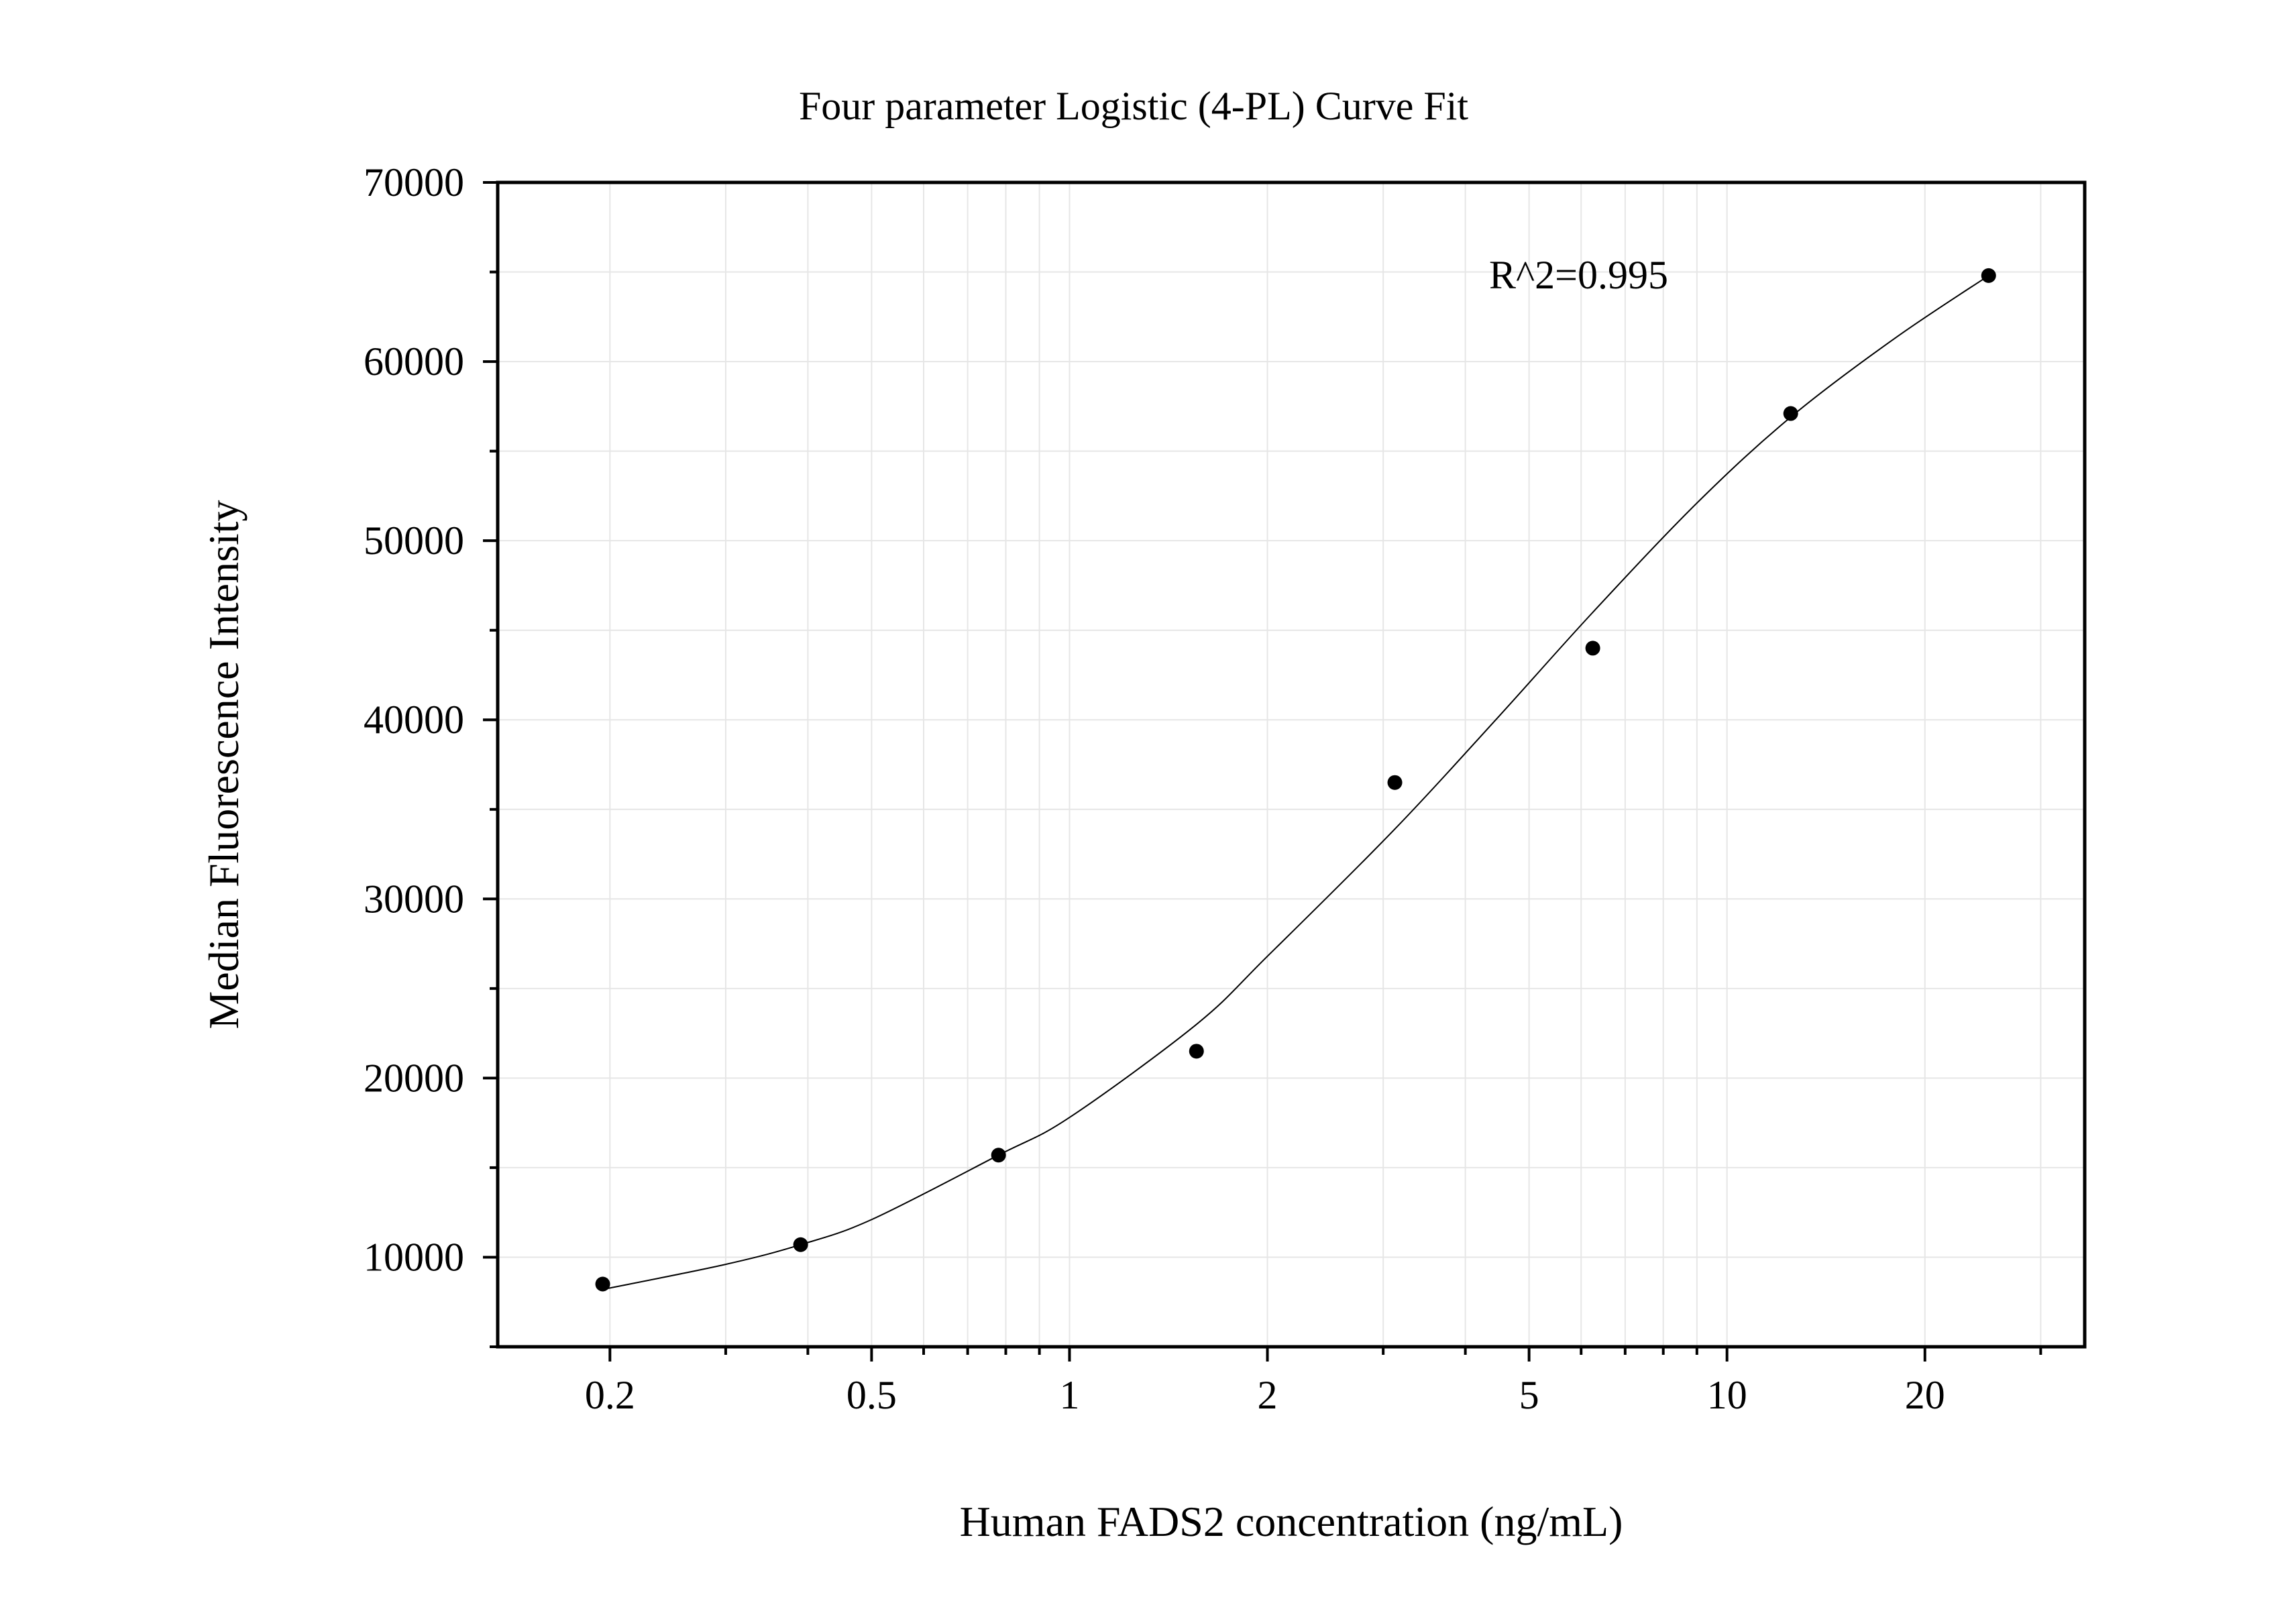  I want to click on x-axis-tick-labels: 0.2 0.5 1 2 5 10 20, so click(1265, 1395).